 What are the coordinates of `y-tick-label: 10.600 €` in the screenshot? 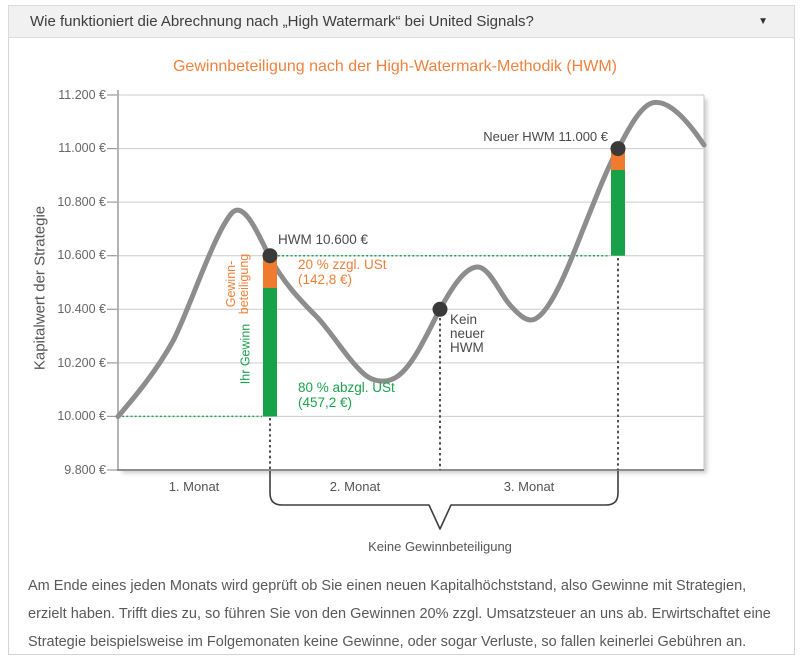 It's located at (81, 255).